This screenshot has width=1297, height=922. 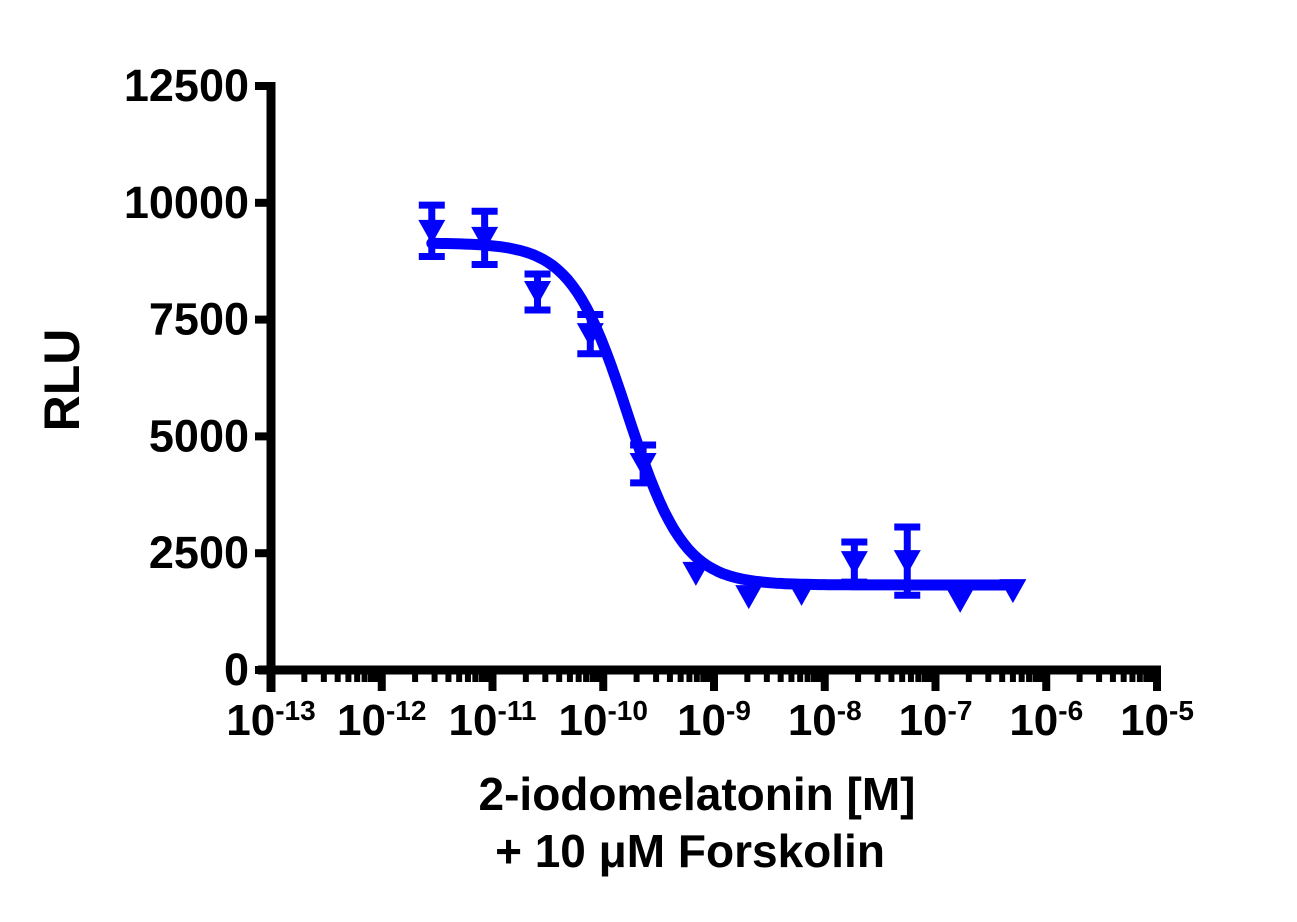 What do you see at coordinates (199, 319) in the screenshot?
I see `y-tick-label: 7500` at bounding box center [199, 319].